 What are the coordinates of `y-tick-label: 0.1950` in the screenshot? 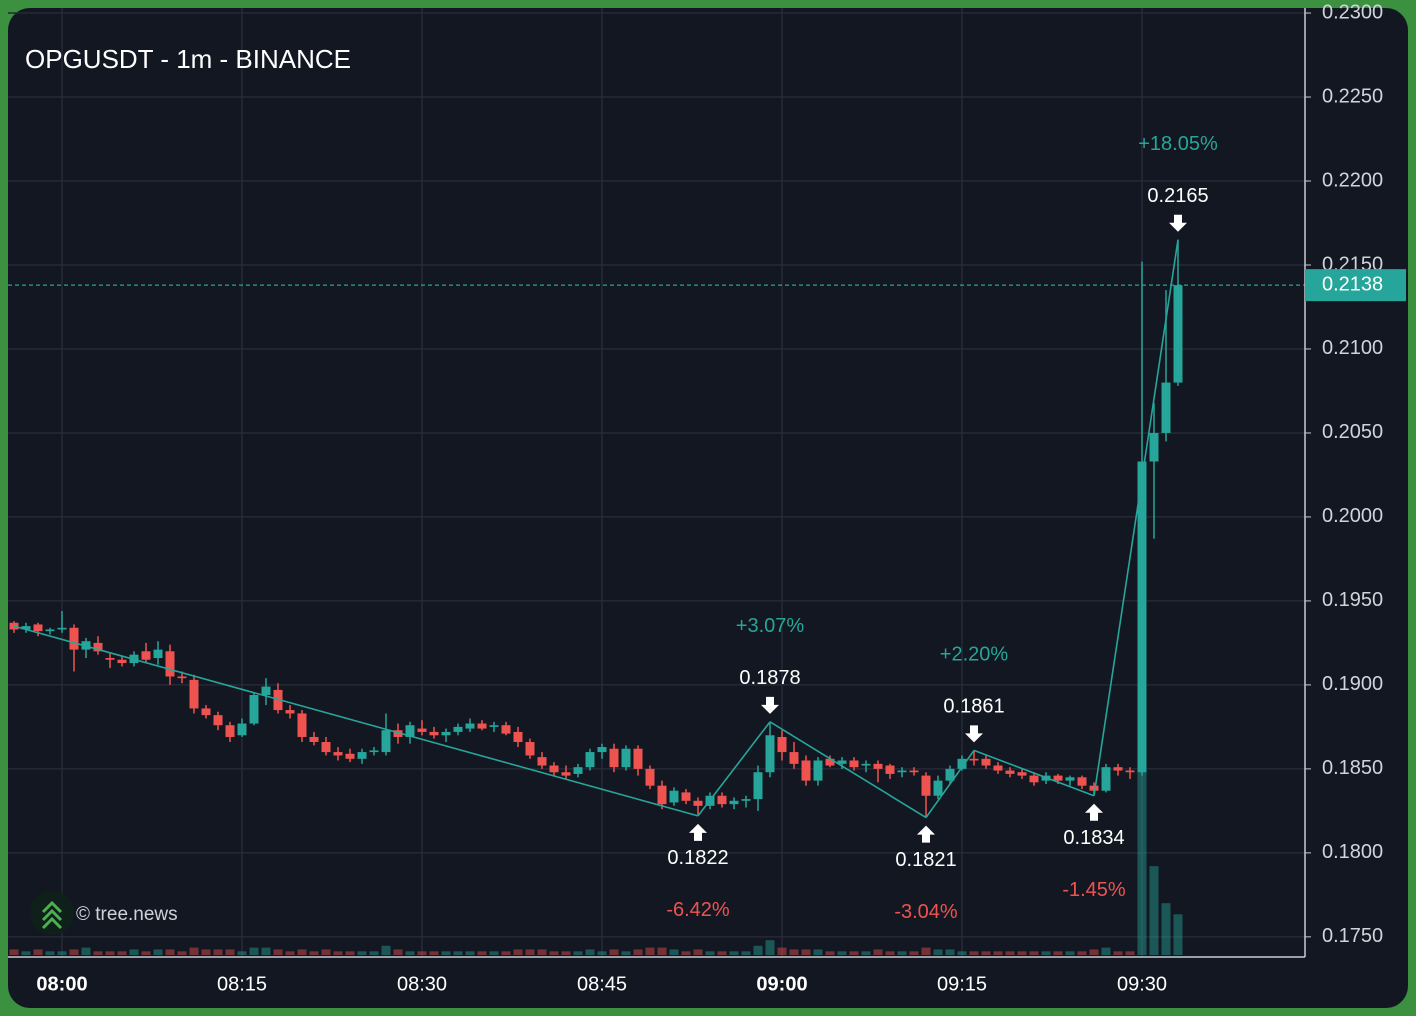 It's located at (1352, 600).